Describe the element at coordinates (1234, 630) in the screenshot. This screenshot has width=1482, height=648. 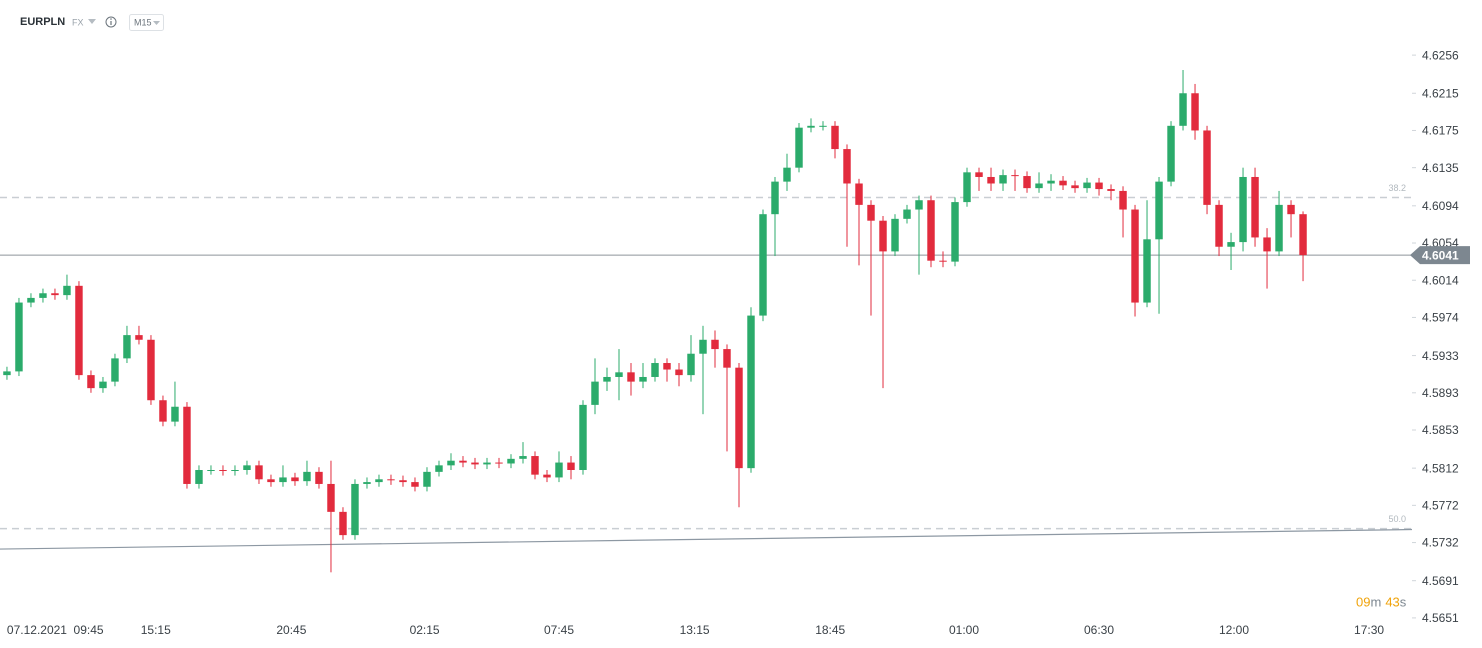
I see `x-tick-label: 12:00` at that location.